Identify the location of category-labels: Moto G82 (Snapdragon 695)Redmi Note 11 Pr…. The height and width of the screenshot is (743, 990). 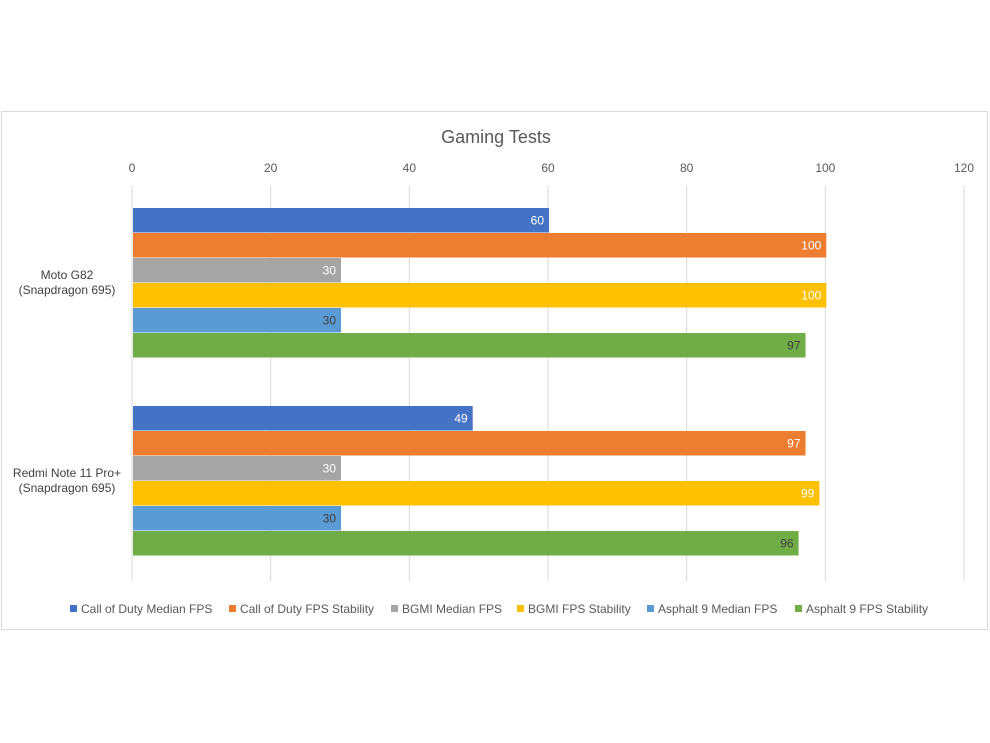
(67, 381).